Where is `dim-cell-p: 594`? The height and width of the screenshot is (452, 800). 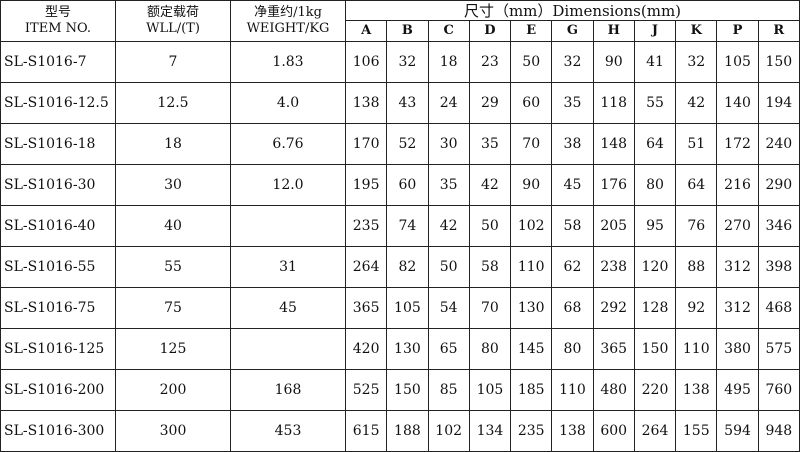
dim-cell-p: 594 is located at coordinates (737, 431).